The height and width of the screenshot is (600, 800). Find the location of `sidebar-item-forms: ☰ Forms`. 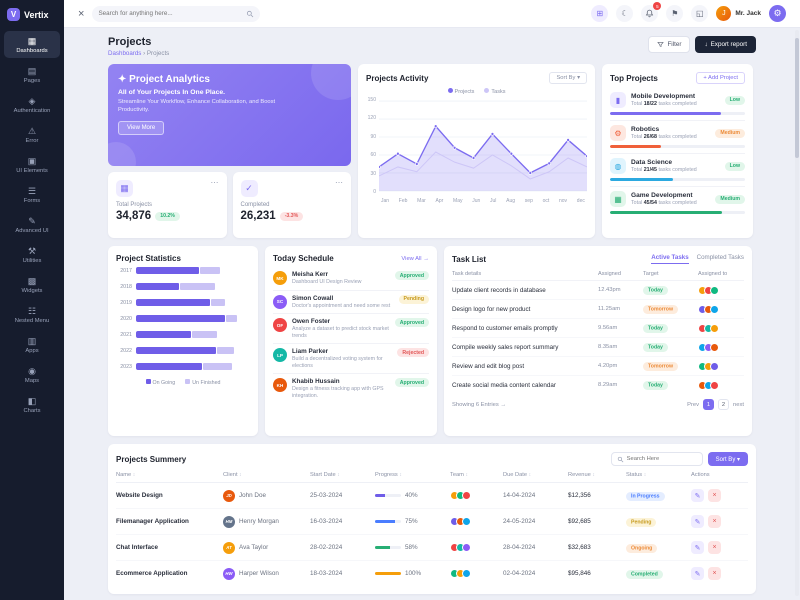

sidebar-item-forms: ☰ Forms is located at coordinates (32, 194).